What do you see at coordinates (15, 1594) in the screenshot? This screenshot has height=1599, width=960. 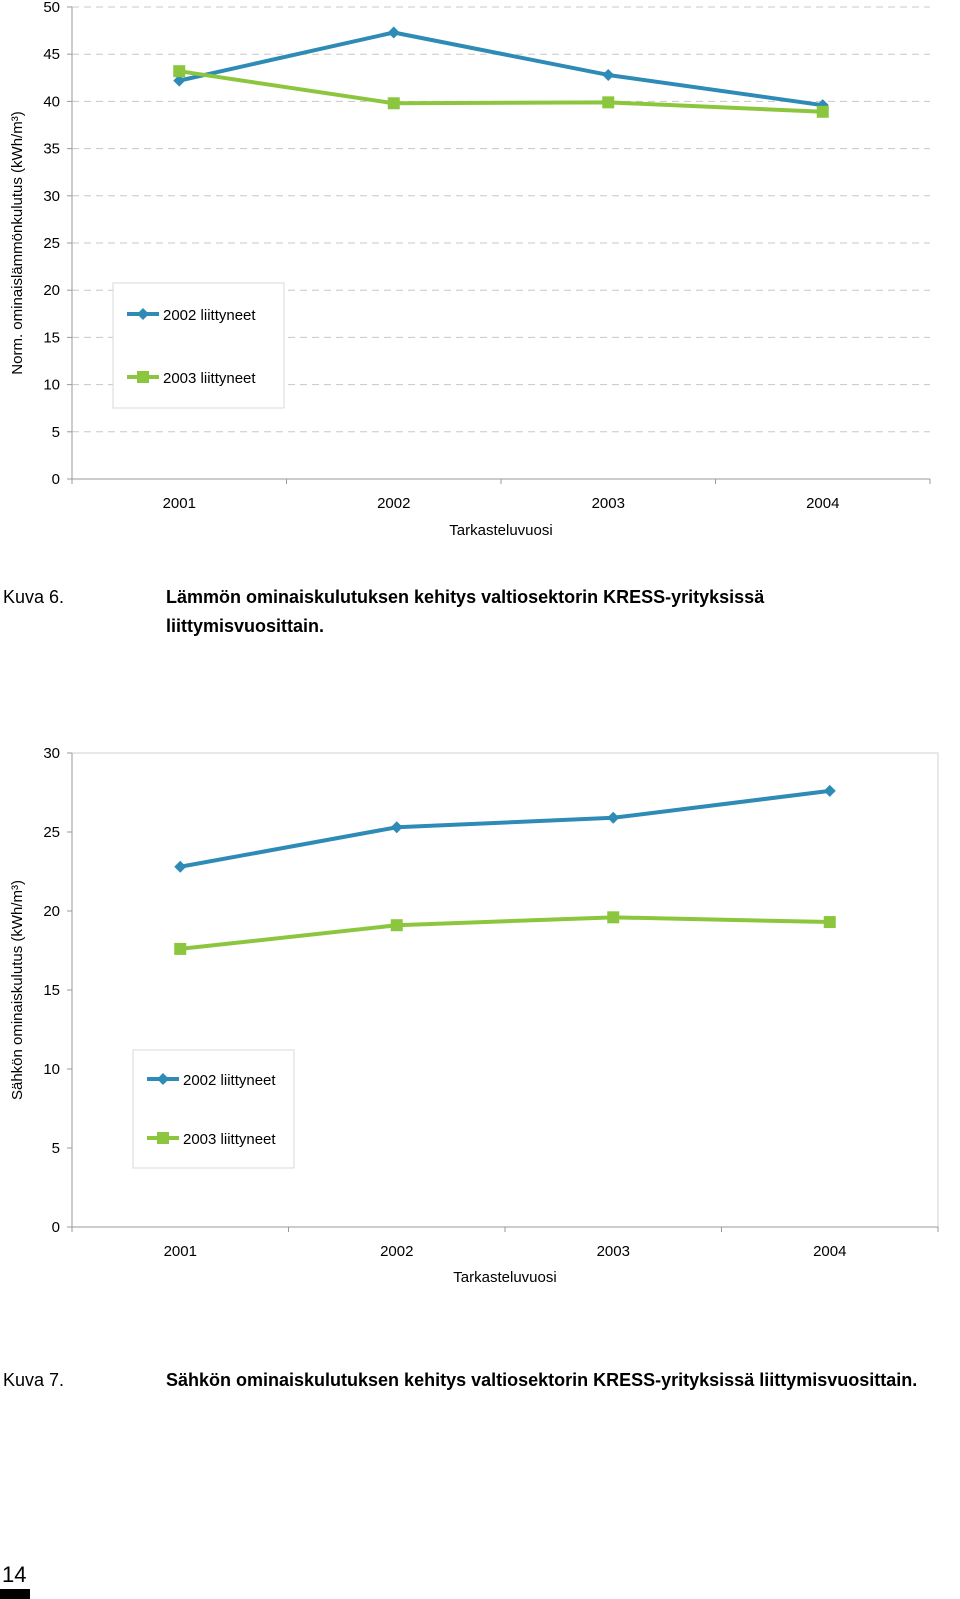 I see `page-footer-bar` at bounding box center [15, 1594].